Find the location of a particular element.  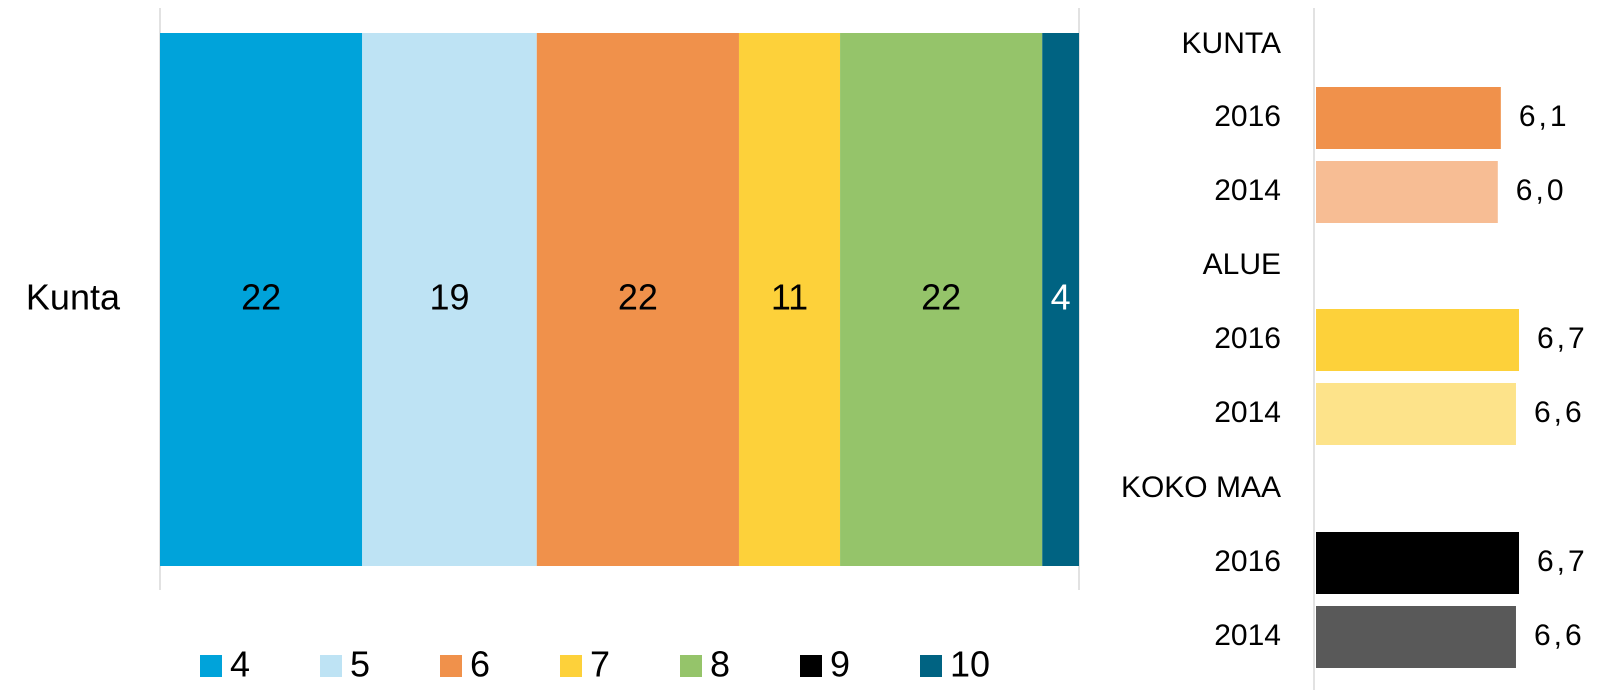

data-label-8: 22 is located at coordinates (941, 297).